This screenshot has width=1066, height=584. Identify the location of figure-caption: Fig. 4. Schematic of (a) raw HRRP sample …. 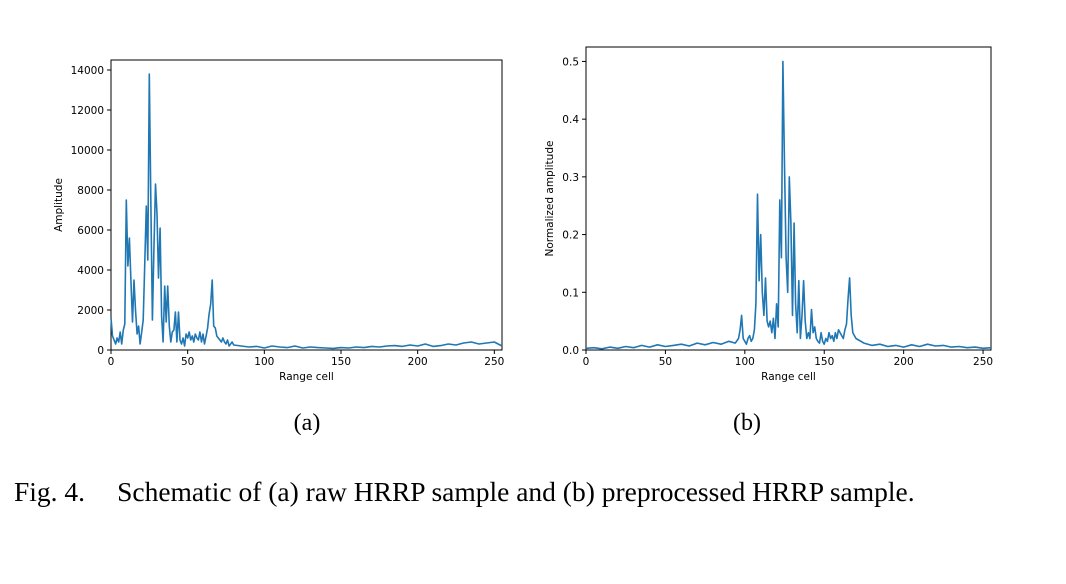
(519, 491).